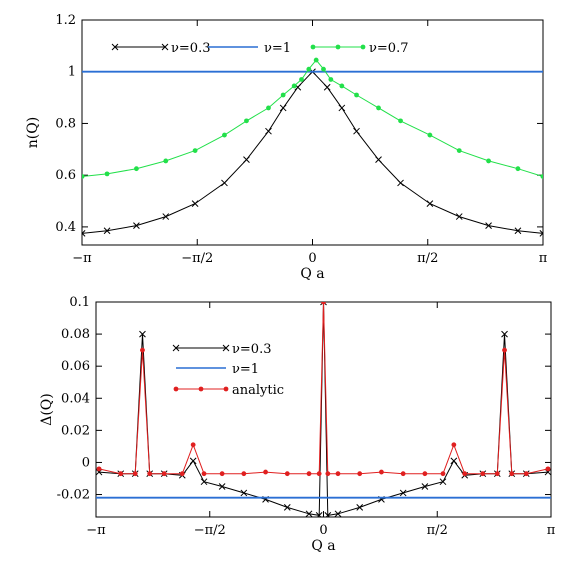 Image resolution: width=581 pixels, height=581 pixels. What do you see at coordinates (312, 258) in the screenshot?
I see `x-tick-label: 0` at bounding box center [312, 258].